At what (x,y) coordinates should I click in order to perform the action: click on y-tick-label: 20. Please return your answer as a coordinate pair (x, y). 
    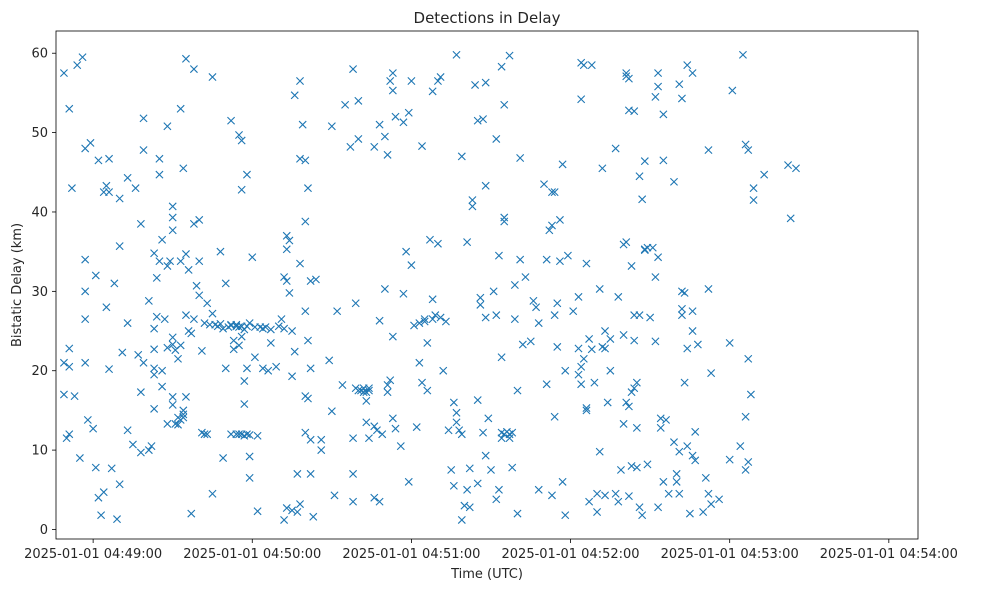
    Looking at the image, I should click on (39, 371).